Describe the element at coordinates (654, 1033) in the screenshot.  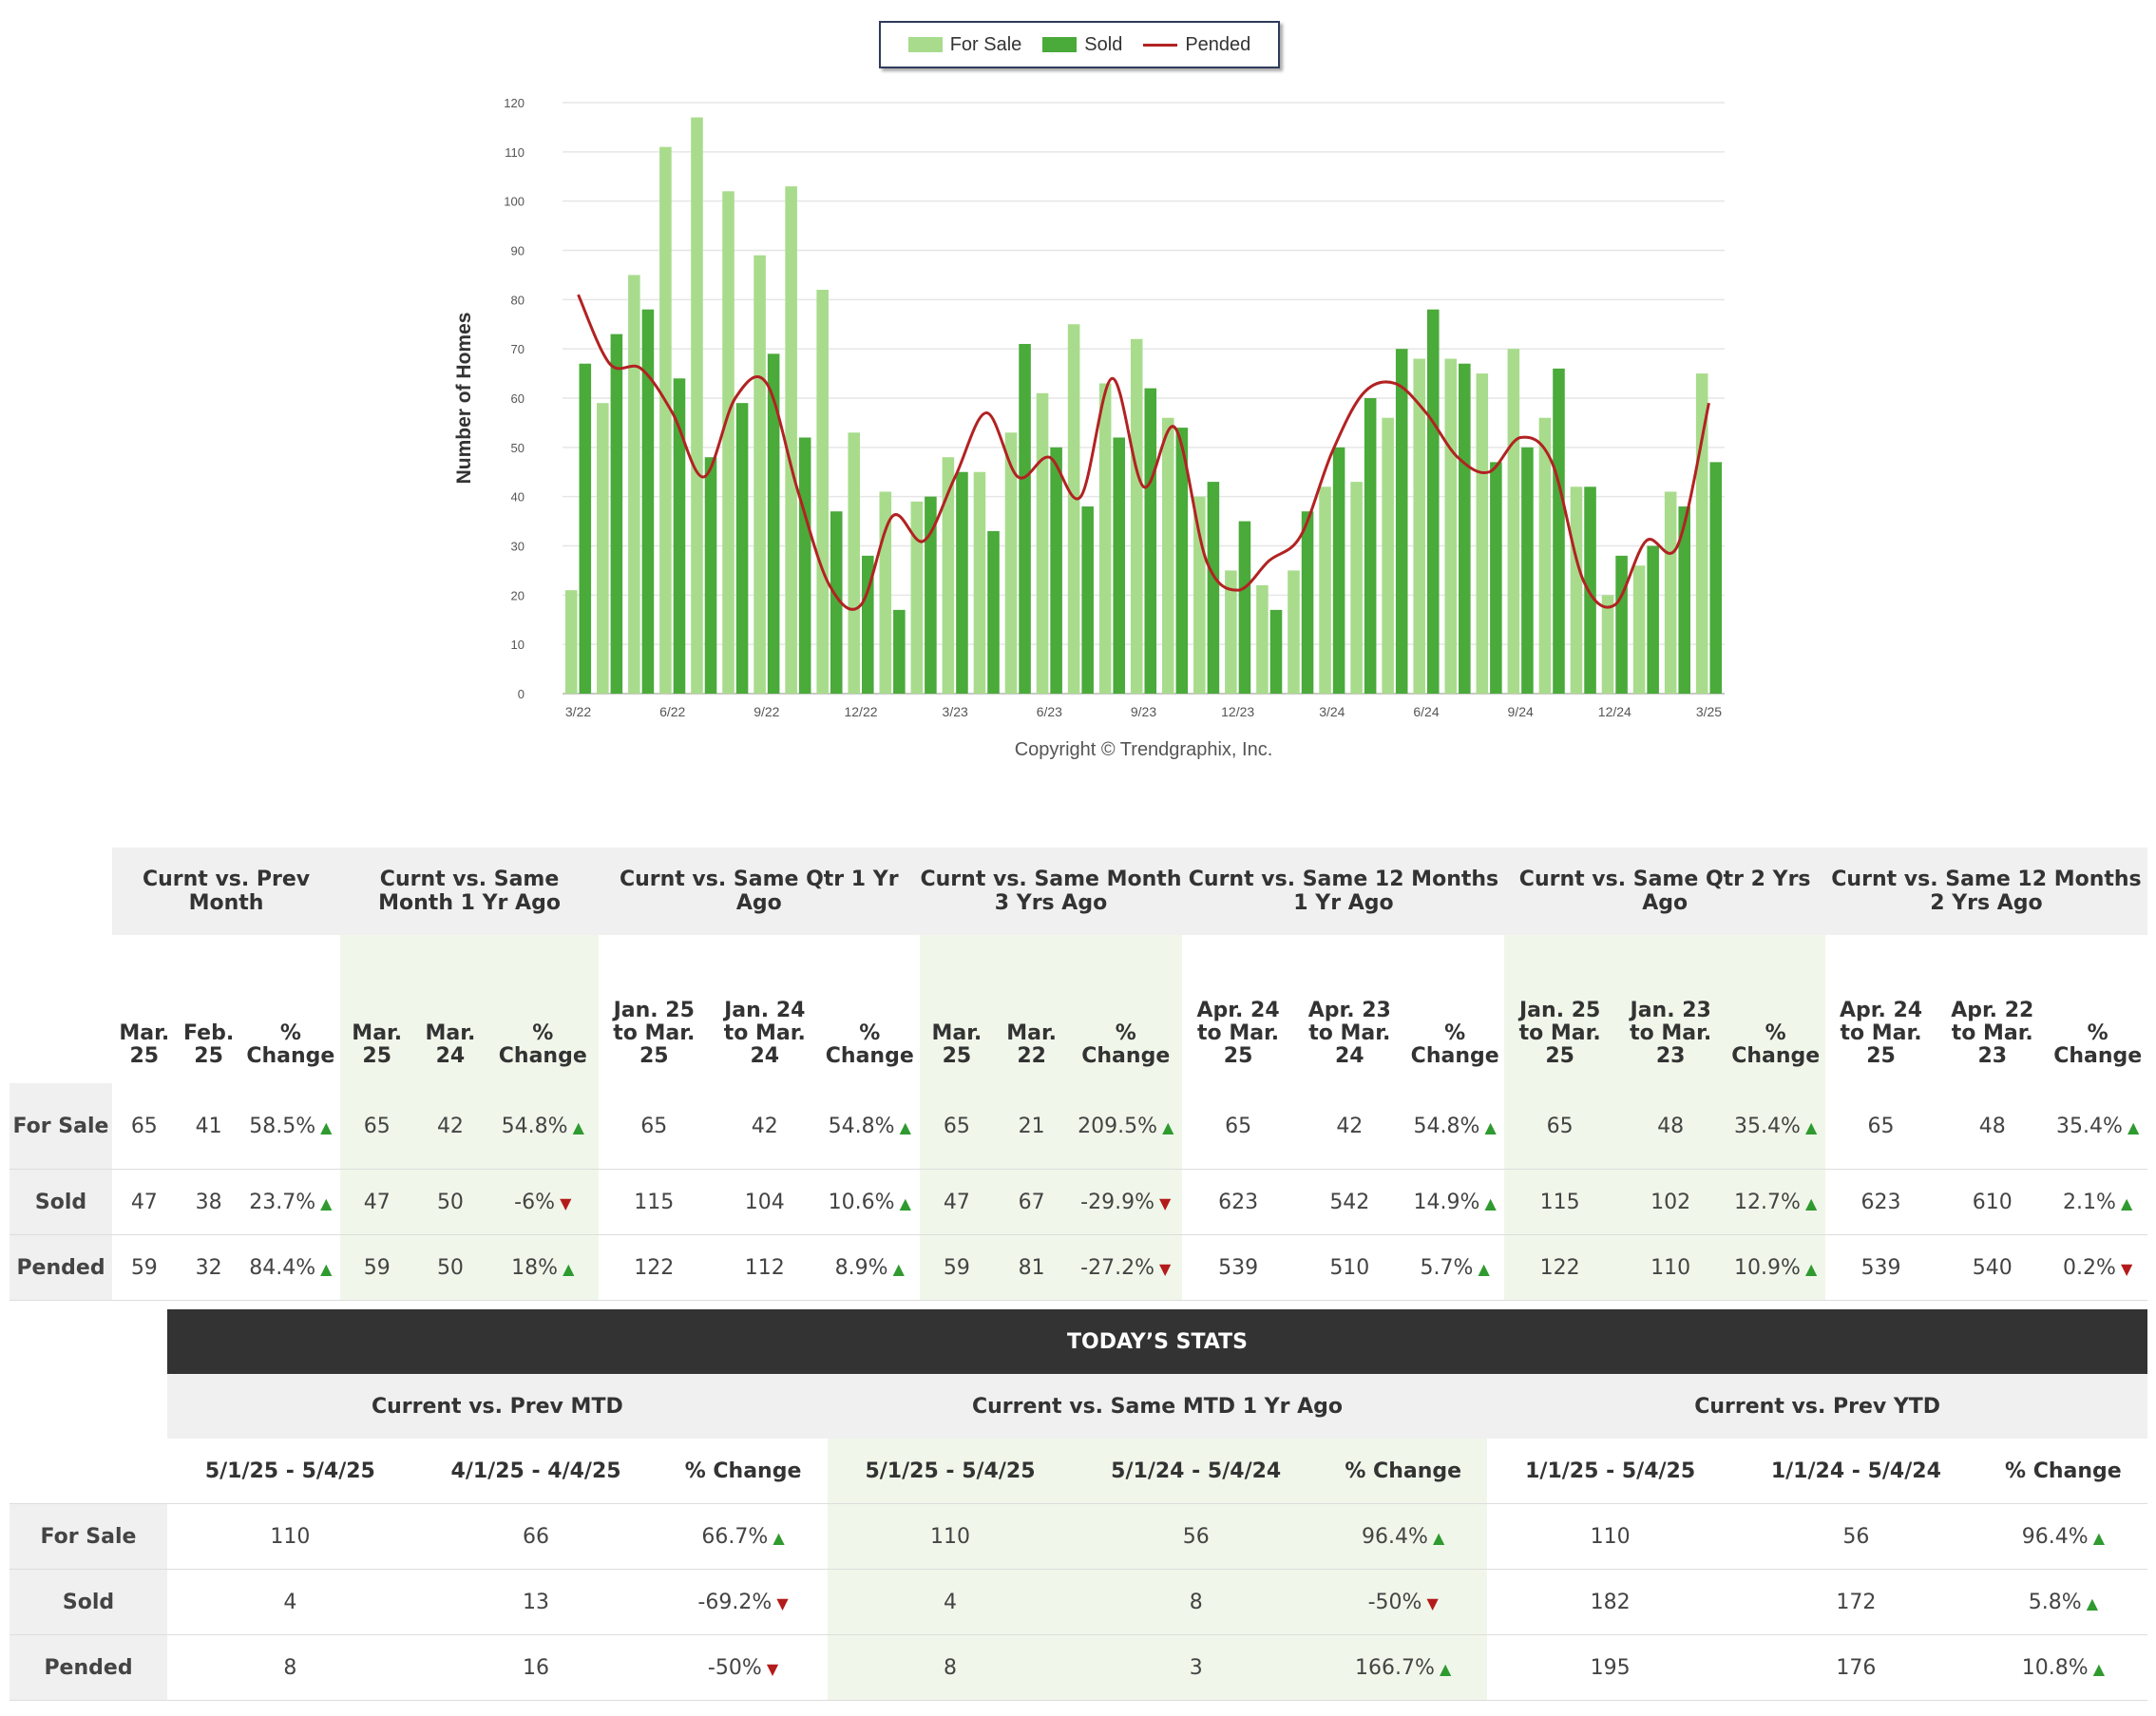
I see `sub-header: Jan. 25 to Mar. 25` at that location.